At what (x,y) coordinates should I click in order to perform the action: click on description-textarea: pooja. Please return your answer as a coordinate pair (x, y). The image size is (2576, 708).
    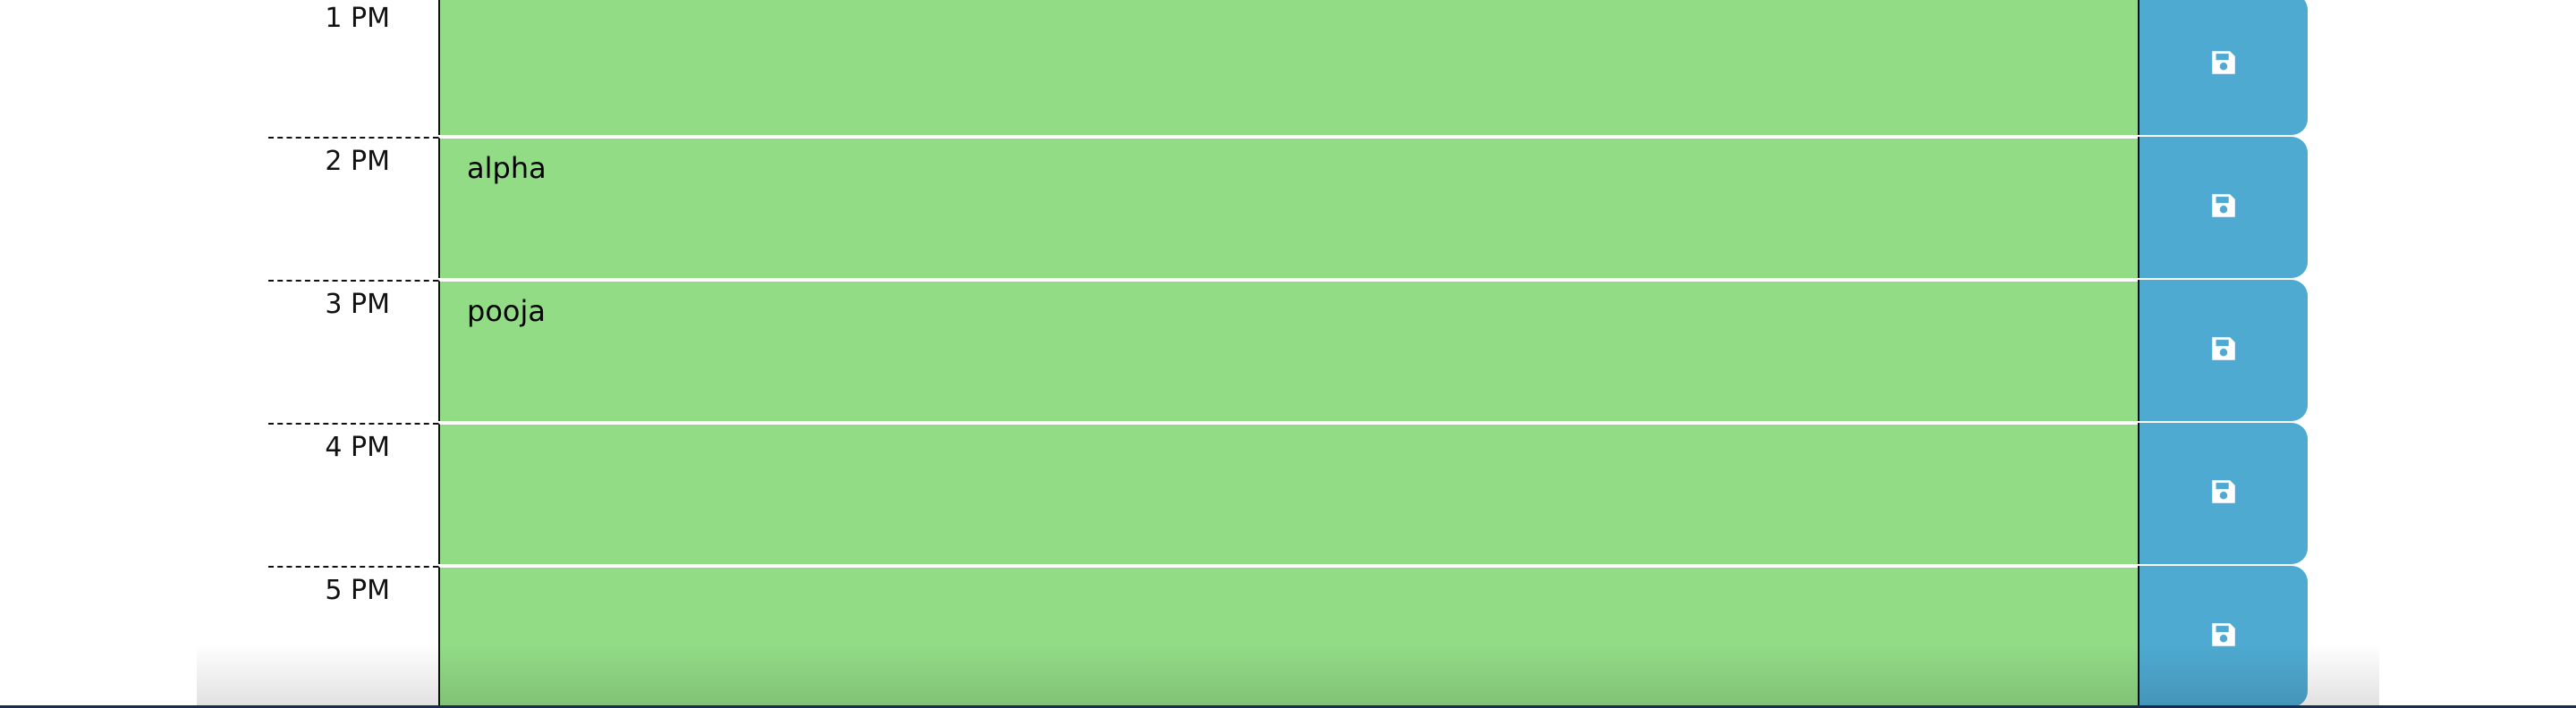
    Looking at the image, I should click on (1289, 350).